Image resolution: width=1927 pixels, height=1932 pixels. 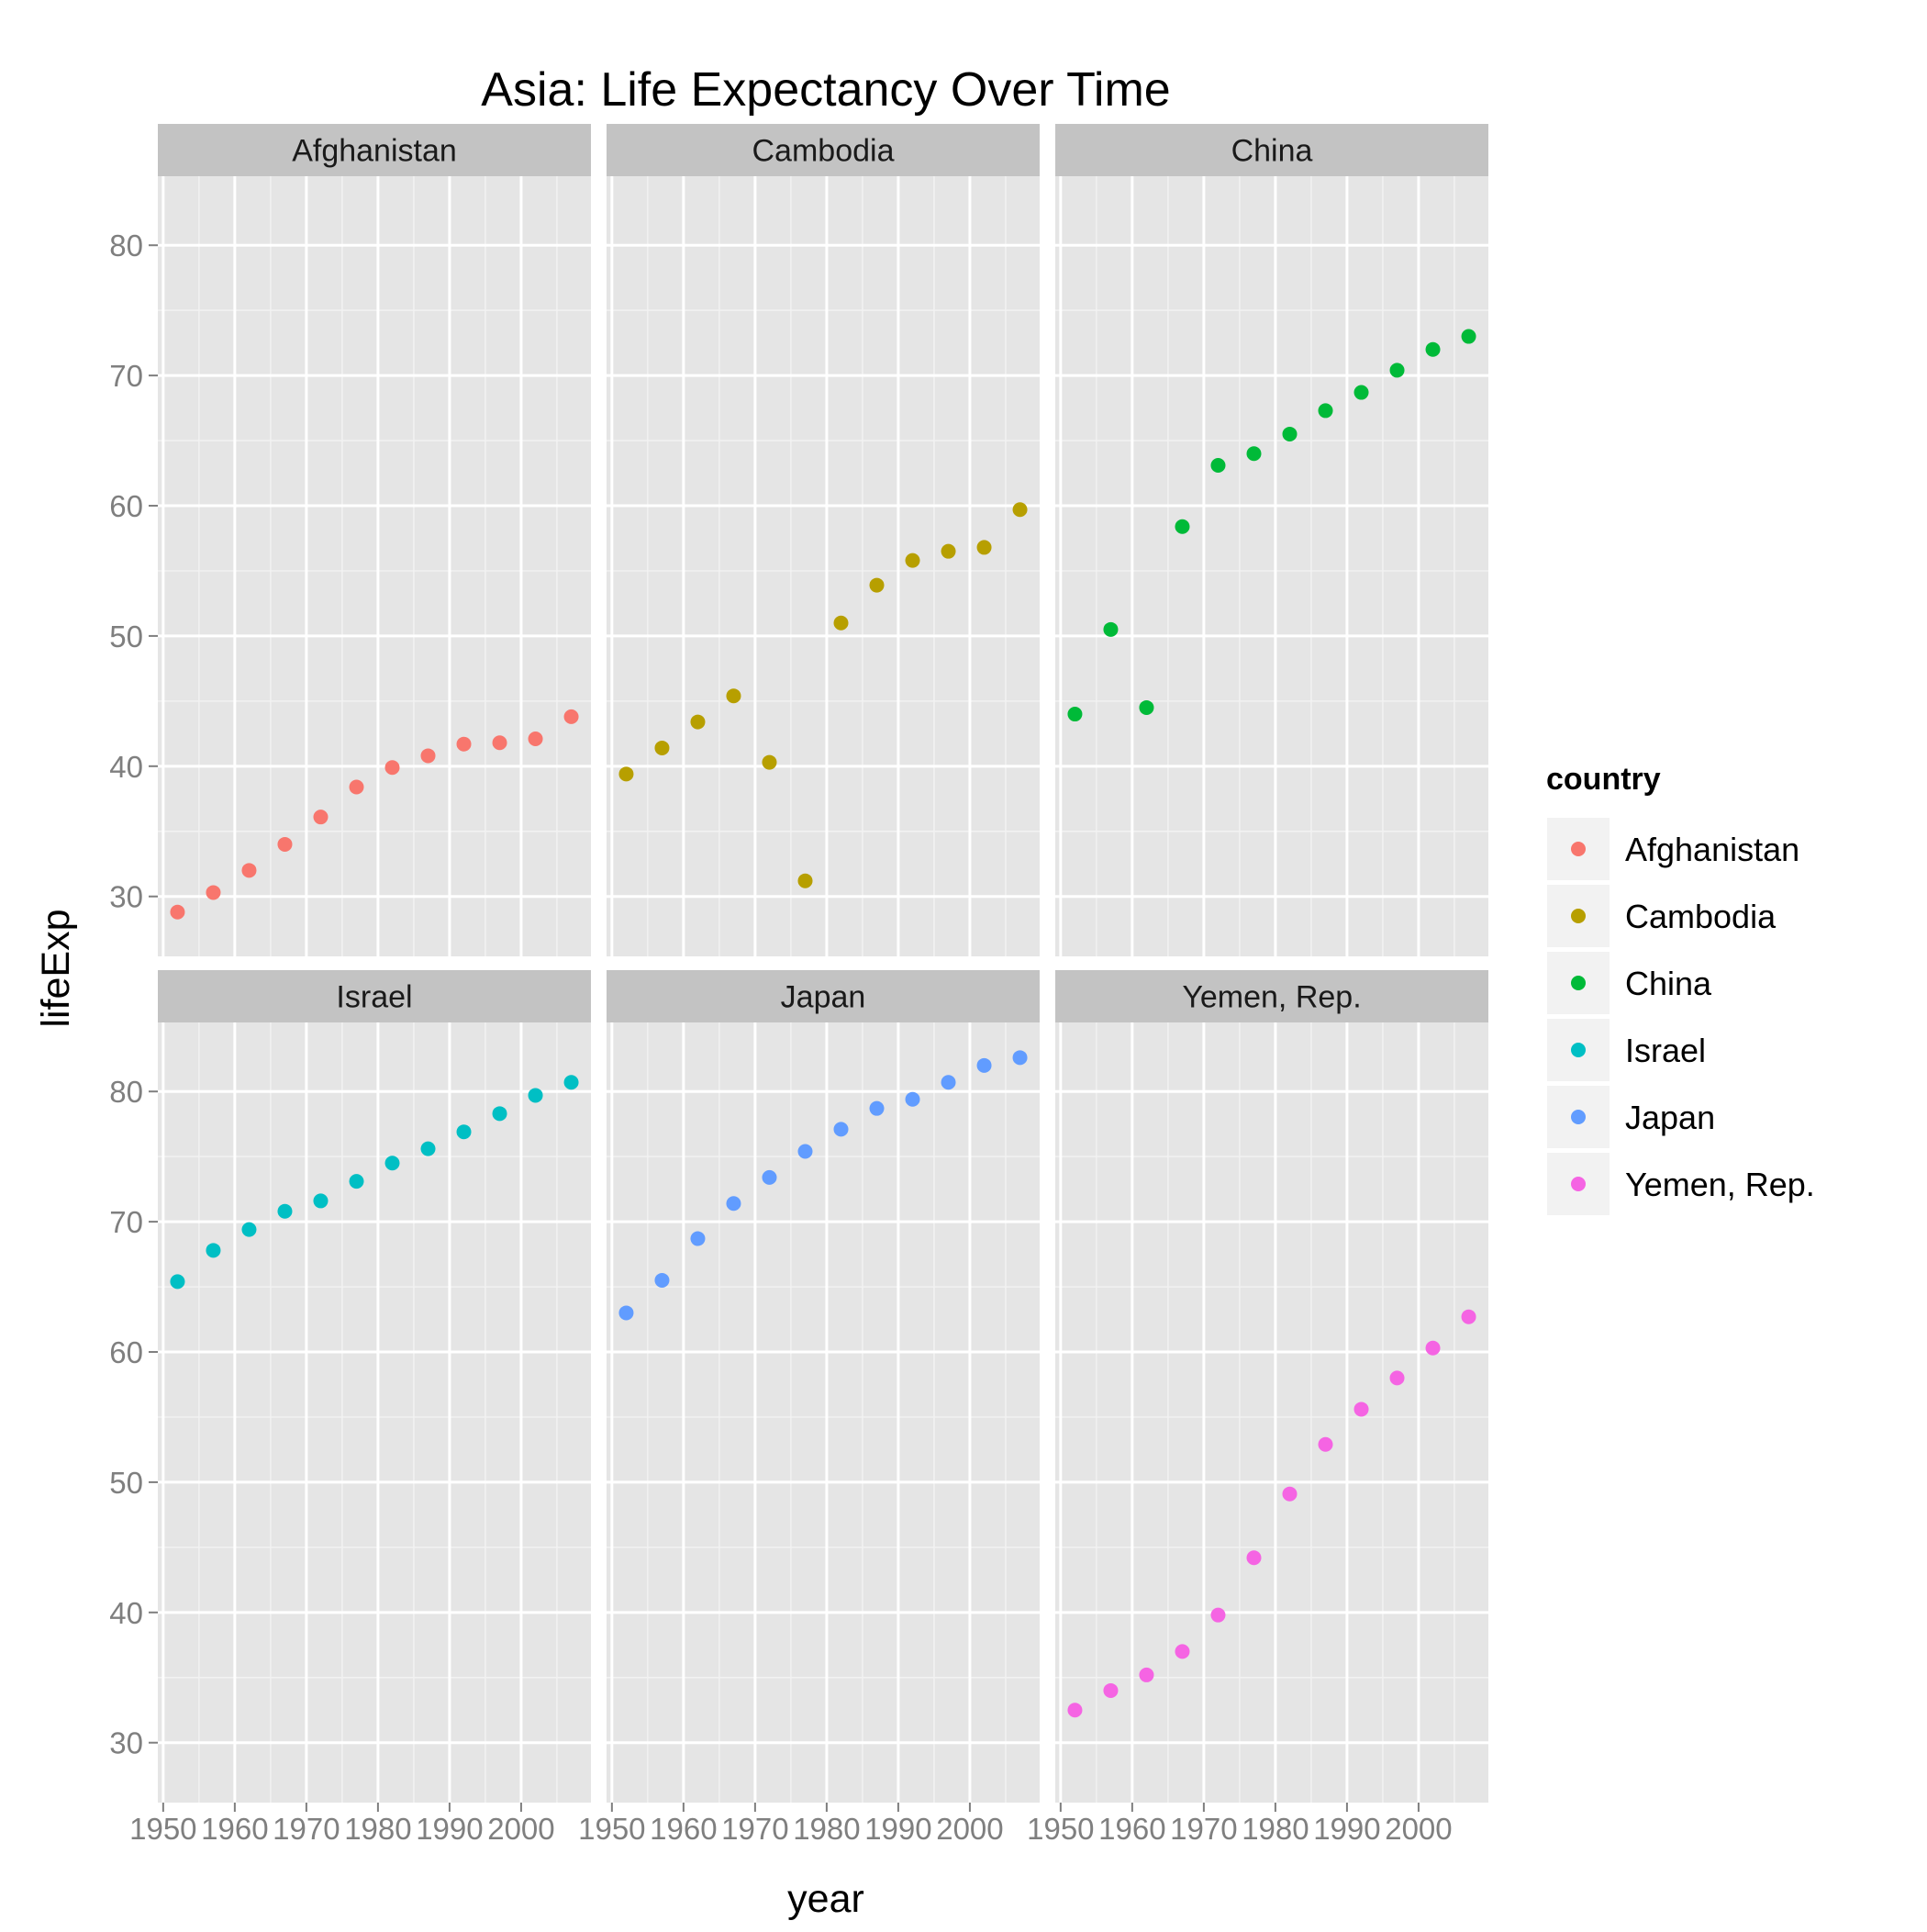 I want to click on legend-item: Japan, so click(x=1630, y=1117).